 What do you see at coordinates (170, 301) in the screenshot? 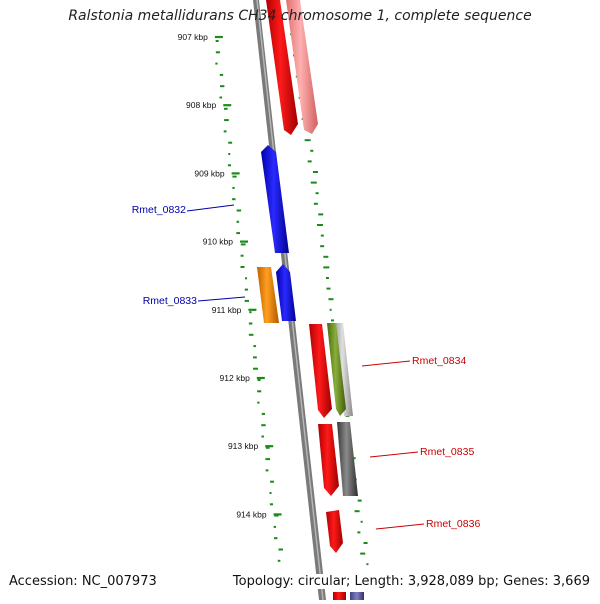
I see `label-rmet-0833: Rmet_0833` at bounding box center [170, 301].